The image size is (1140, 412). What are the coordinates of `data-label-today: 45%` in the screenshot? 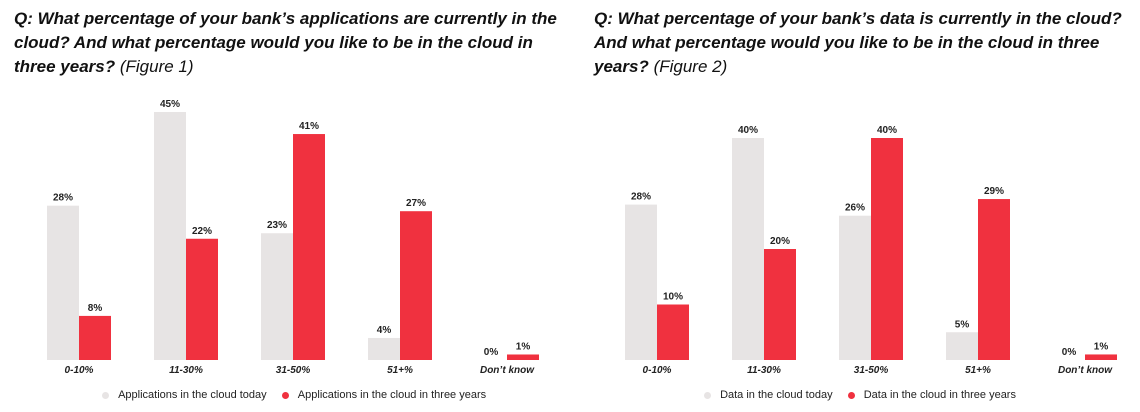 It's located at (170, 104).